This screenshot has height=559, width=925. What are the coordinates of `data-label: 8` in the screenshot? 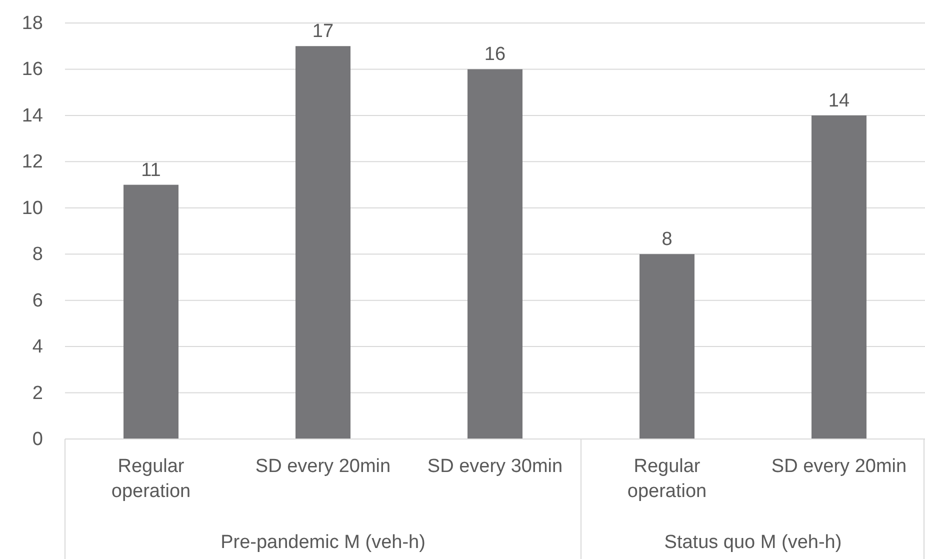 It's located at (667, 239).